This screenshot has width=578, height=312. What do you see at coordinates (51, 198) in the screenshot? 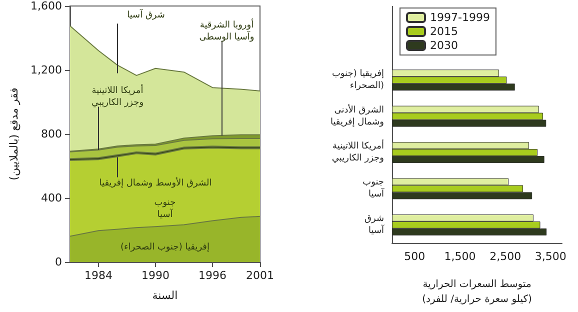
I see `y-tick-label: 400` at bounding box center [51, 198].